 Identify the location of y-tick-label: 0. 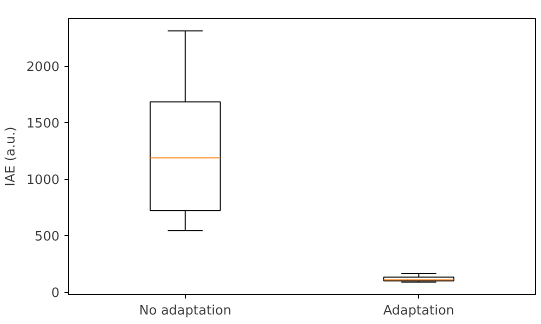
(55, 294).